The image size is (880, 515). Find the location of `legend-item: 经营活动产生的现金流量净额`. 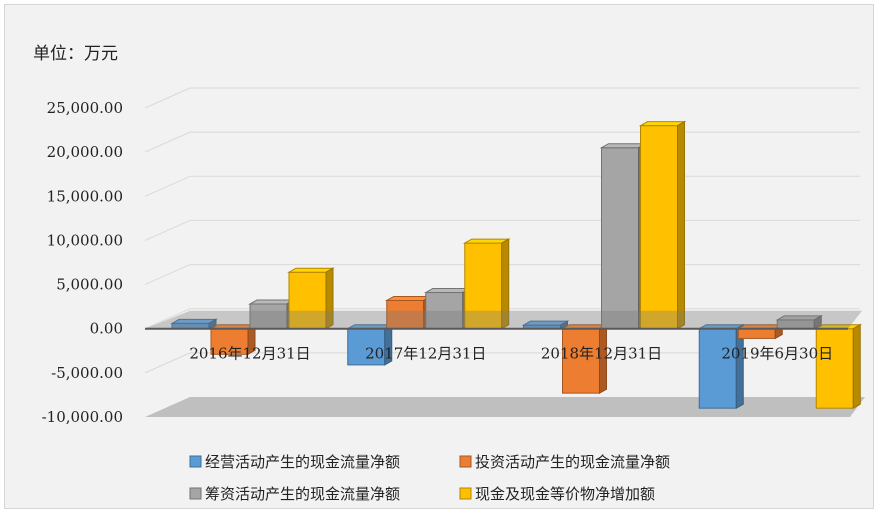

legend-item: 经营活动产生的现金流量净额 is located at coordinates (294, 462).